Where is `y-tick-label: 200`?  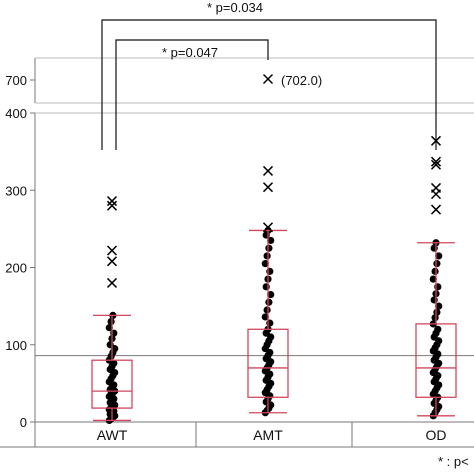 y-tick-label: 200 is located at coordinates (16, 268).